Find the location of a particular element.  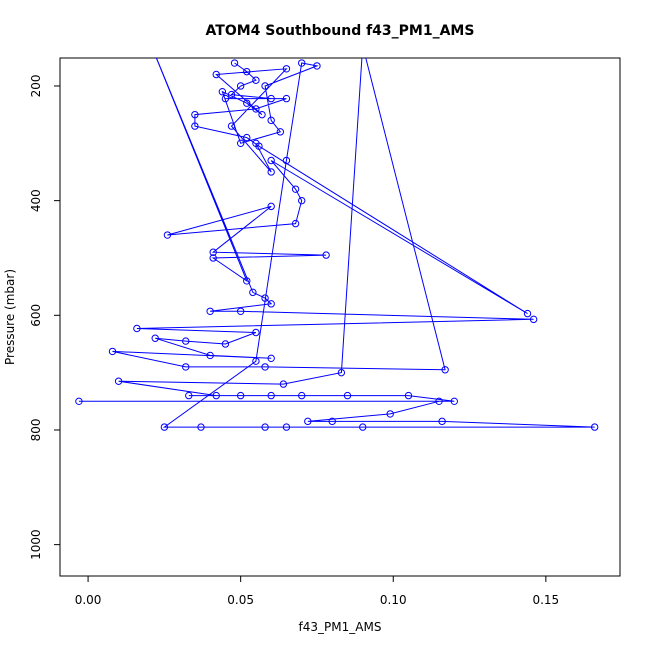

x-tick-label: 0.10 is located at coordinates (393, 600).